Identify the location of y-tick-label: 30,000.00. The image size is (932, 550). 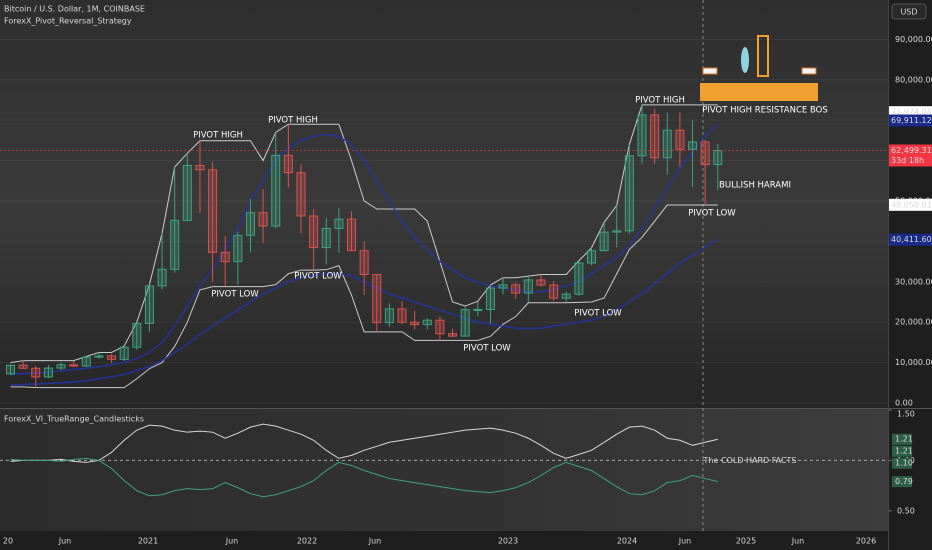
(913, 281).